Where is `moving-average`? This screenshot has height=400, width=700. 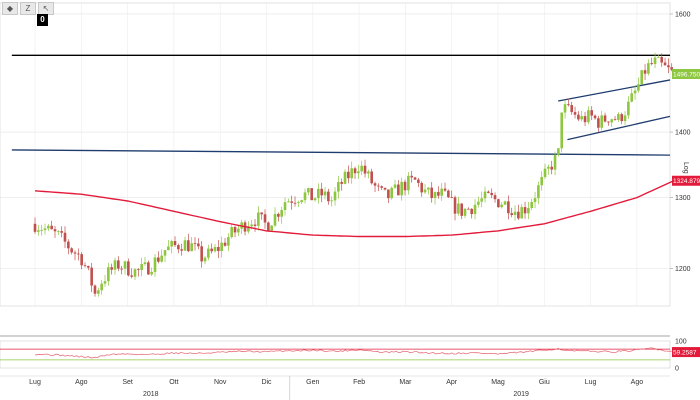 moving-average is located at coordinates (354, 209).